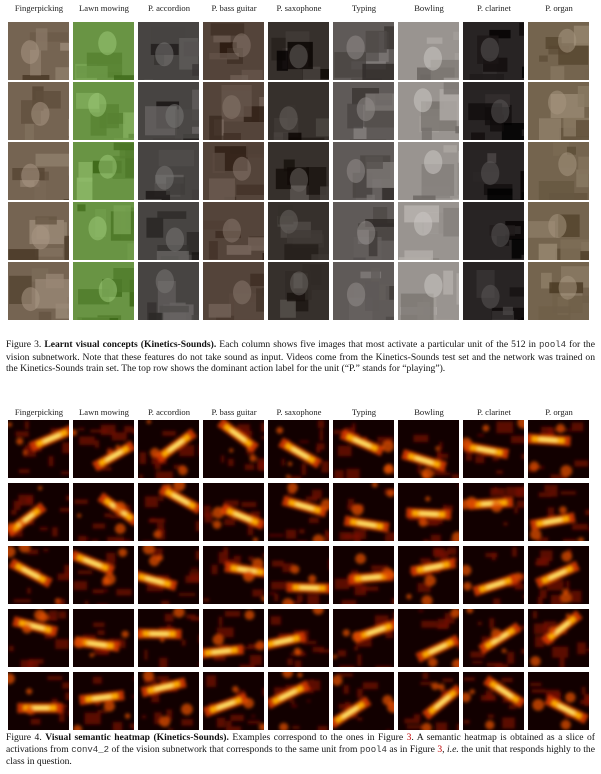  I want to click on figure-3-column-label-bowling: Bowling, so click(429, 8).